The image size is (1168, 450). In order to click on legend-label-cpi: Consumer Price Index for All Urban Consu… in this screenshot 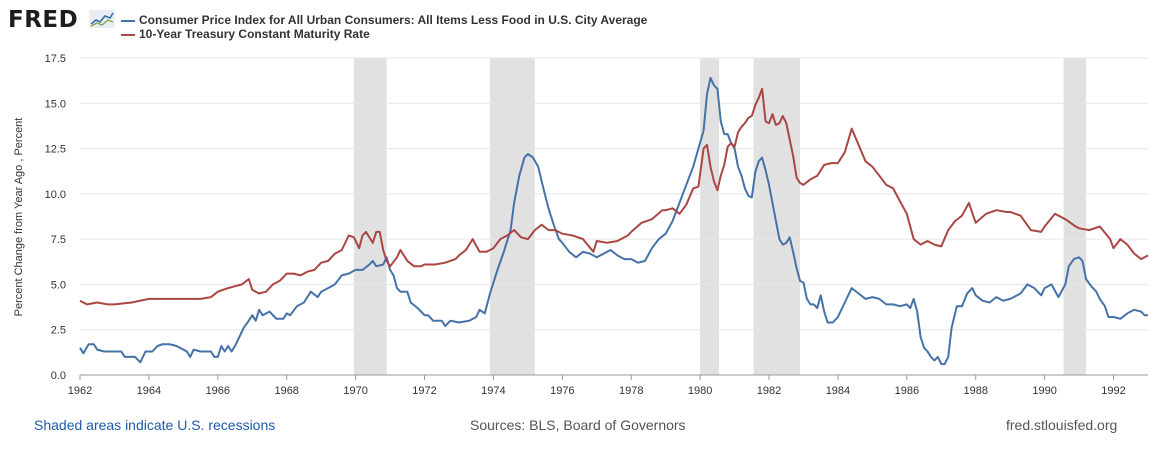, I will do `click(393, 20)`.